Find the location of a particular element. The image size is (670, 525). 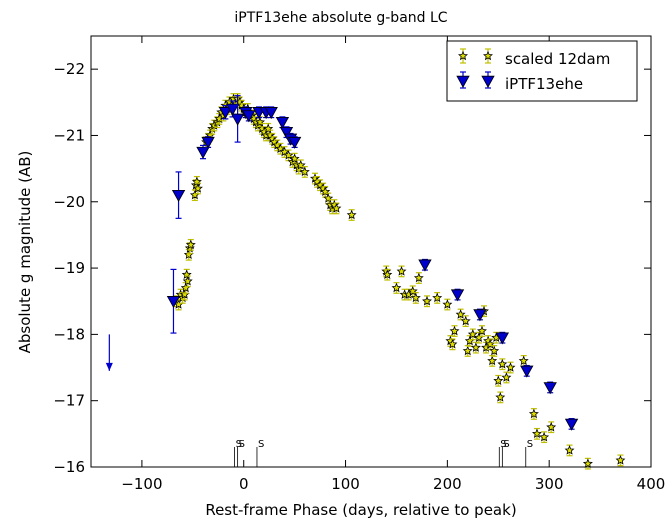

x-tick-label: −100 is located at coordinates (141, 484).